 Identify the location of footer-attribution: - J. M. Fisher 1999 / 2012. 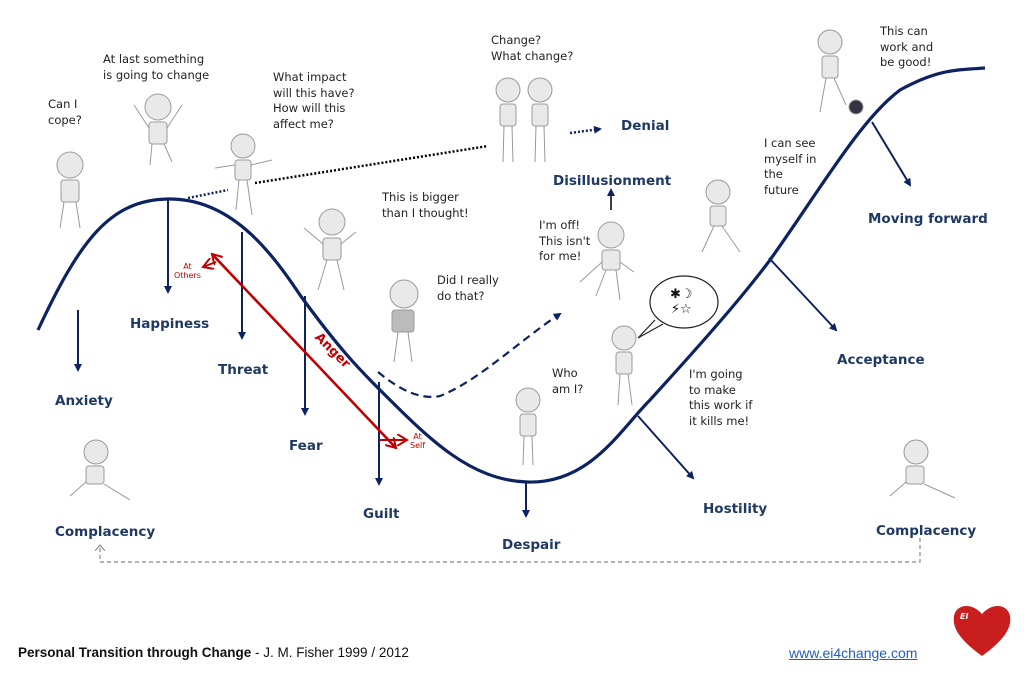
(330, 652).